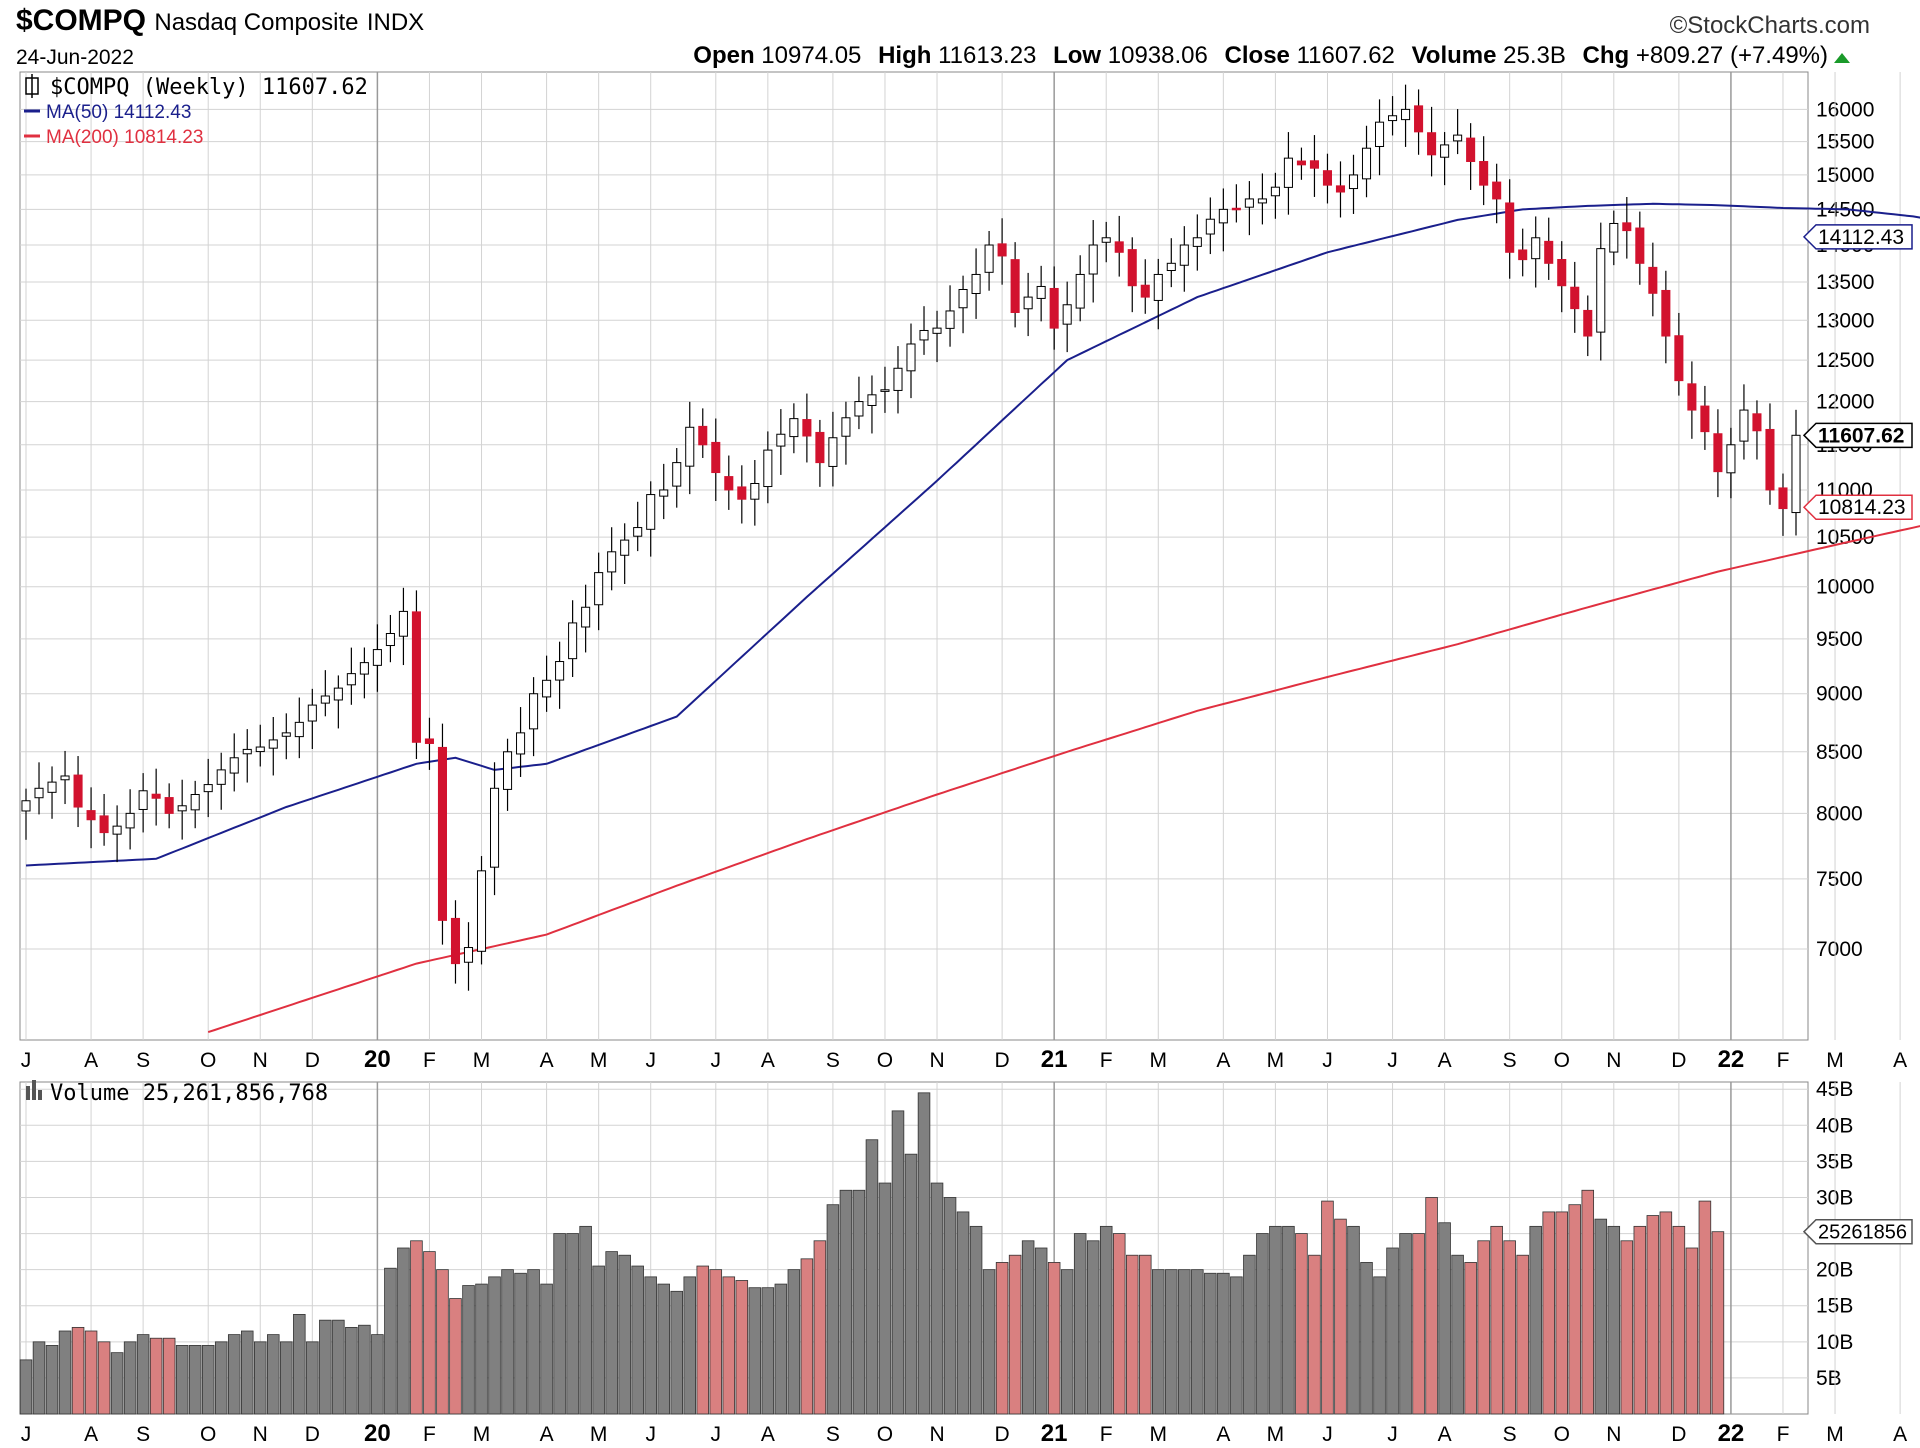 Image resolution: width=1920 pixels, height=1448 pixels. What do you see at coordinates (1839, 639) in the screenshot?
I see `price-tick-label: 9500` at bounding box center [1839, 639].